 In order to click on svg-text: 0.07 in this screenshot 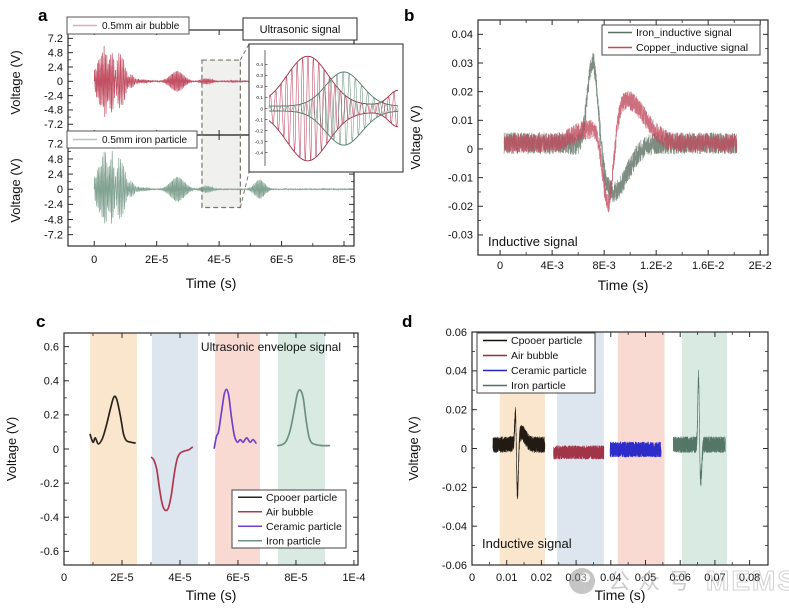, I will do `click(714, 578)`.